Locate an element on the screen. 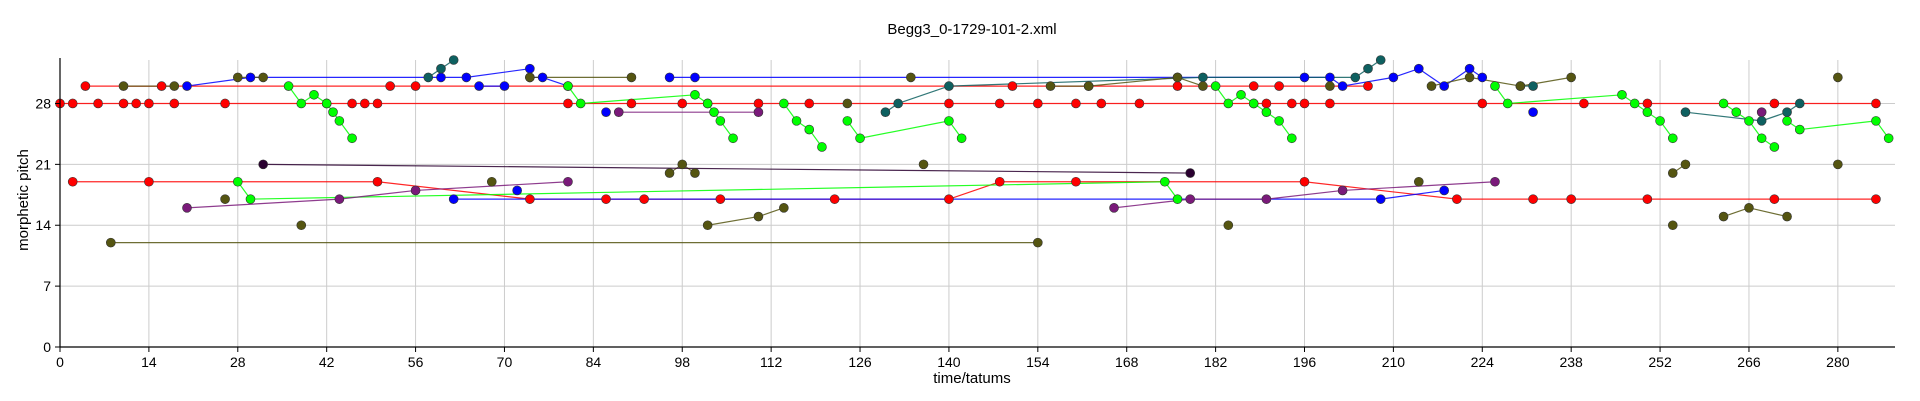 The image size is (1920, 401). x-tick-label: 126 is located at coordinates (860, 362).